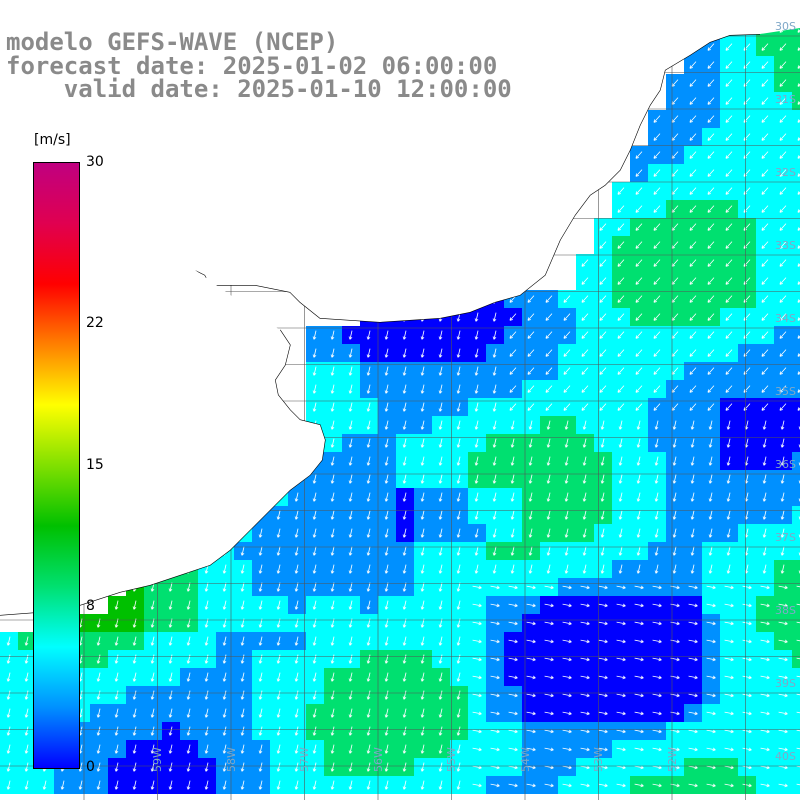 This screenshot has height=800, width=800. Describe the element at coordinates (796, 389) in the screenshot. I see `wind-cell` at that location.